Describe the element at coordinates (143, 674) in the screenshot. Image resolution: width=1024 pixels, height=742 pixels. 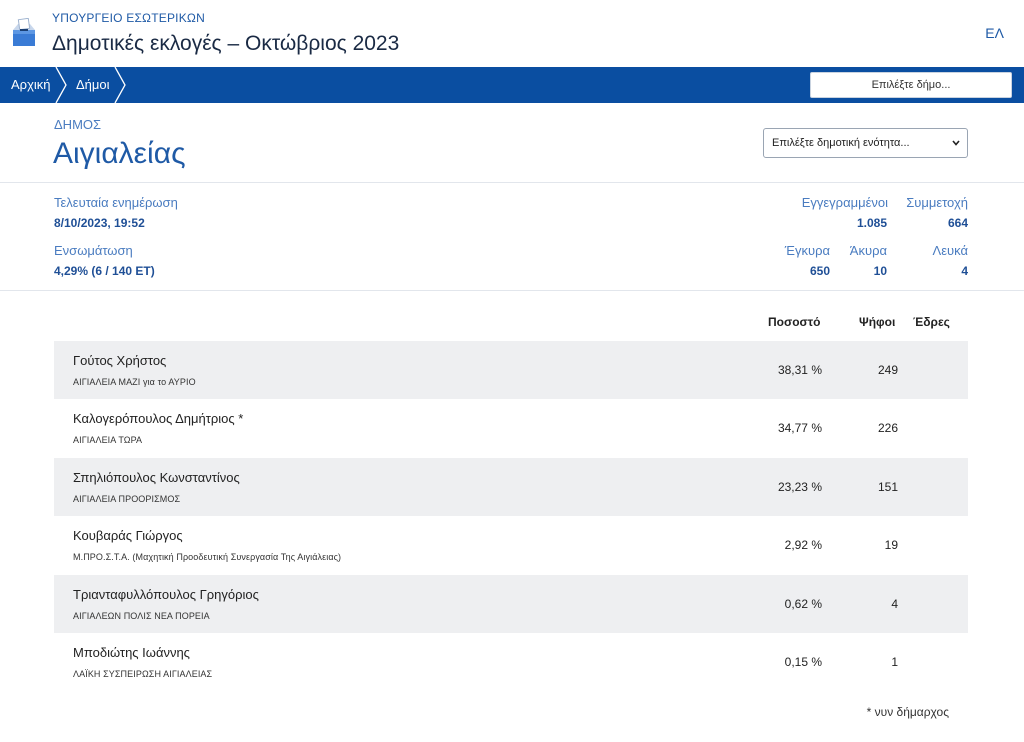
I see `candidate-party: ΛΑΪΚΗ ΣΥΣΠΕΙΡΩΣΗ ΑΙΓΙΑΛΕΙΑΣ` at that location.